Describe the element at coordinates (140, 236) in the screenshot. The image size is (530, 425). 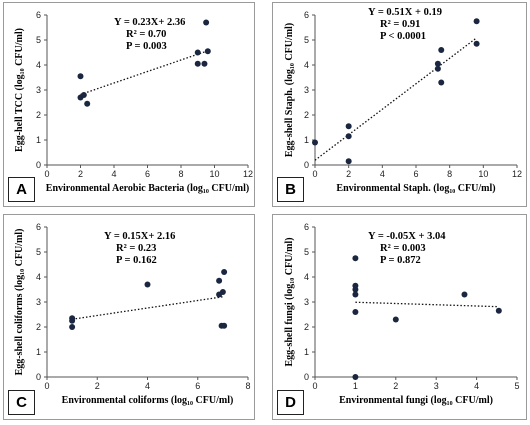
I see `equation-text: Y = 0.15X+ 2.16` at that location.